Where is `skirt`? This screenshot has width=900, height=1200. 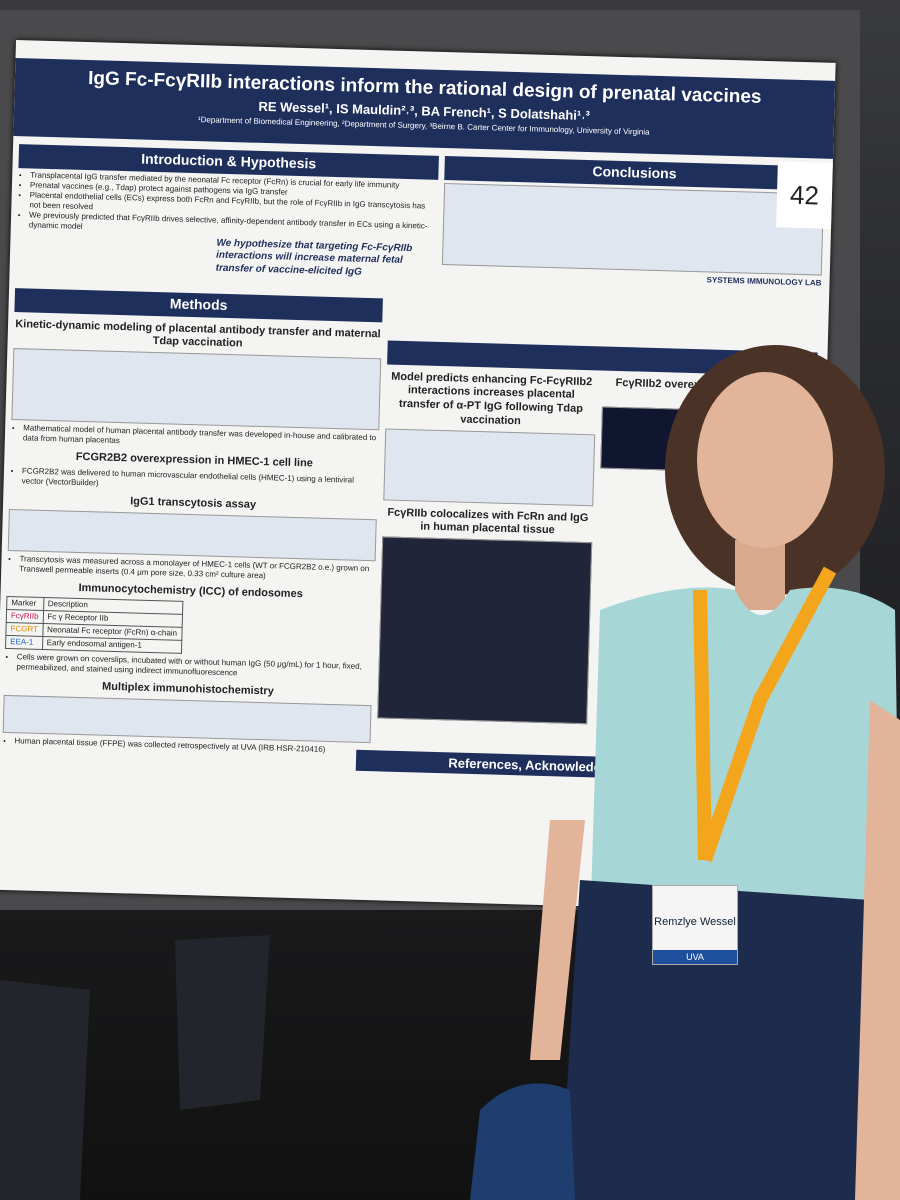
skirt is located at coordinates (720, 1040).